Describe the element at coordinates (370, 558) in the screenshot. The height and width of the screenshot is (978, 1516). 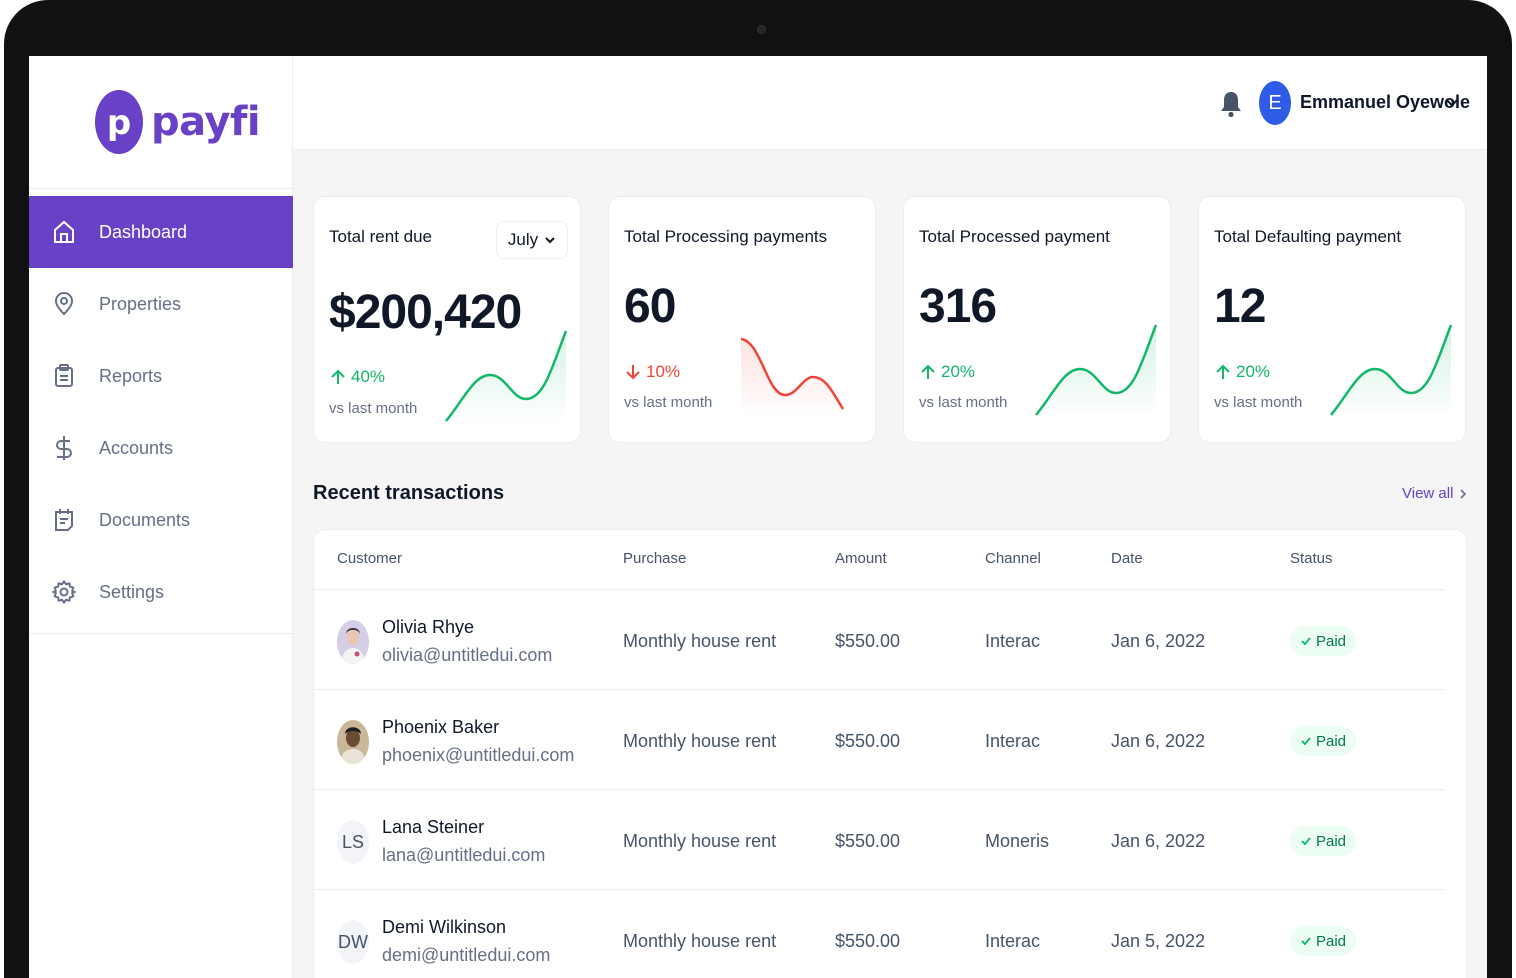
I see `column-header: Customer` at that location.